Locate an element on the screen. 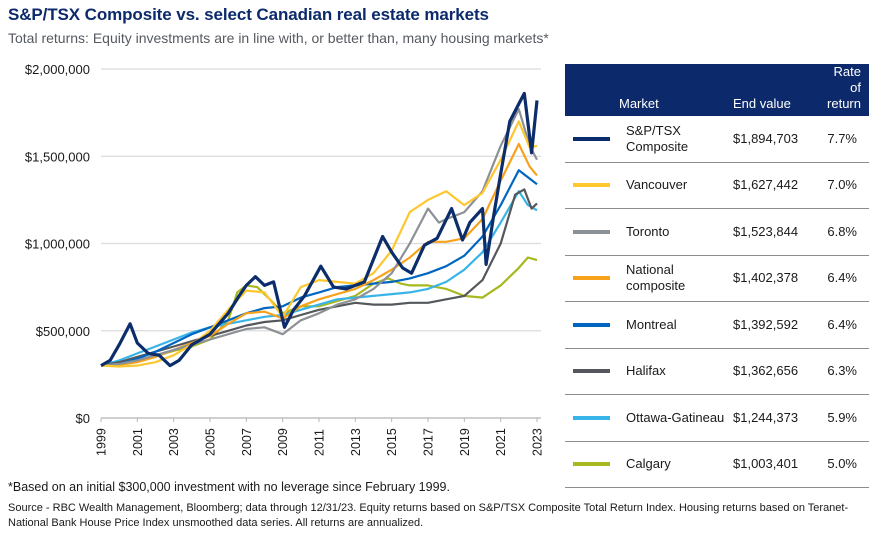 The height and width of the screenshot is (539, 884). legend-header-rate: Rate of return is located at coordinates (845, 90).